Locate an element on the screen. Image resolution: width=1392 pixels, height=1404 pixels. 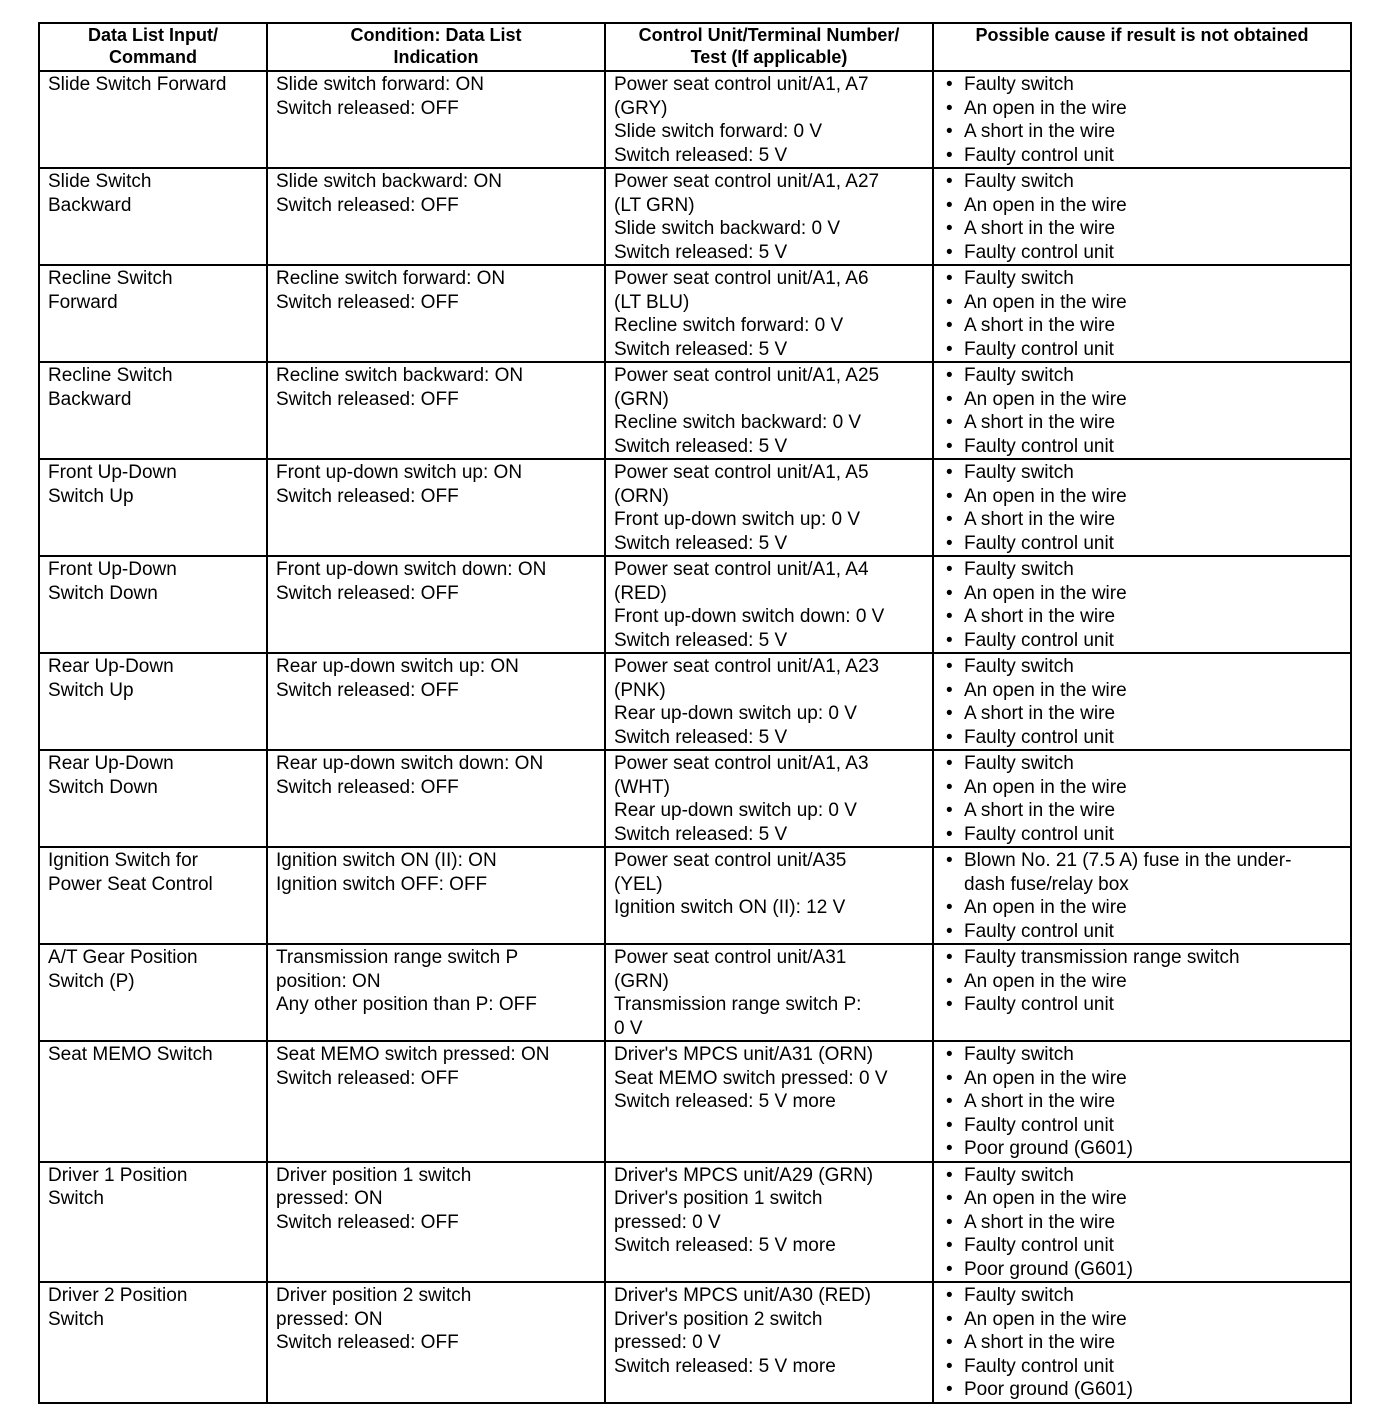
command-cell: Front Up-Down Switch Up is located at coordinates (153, 507).